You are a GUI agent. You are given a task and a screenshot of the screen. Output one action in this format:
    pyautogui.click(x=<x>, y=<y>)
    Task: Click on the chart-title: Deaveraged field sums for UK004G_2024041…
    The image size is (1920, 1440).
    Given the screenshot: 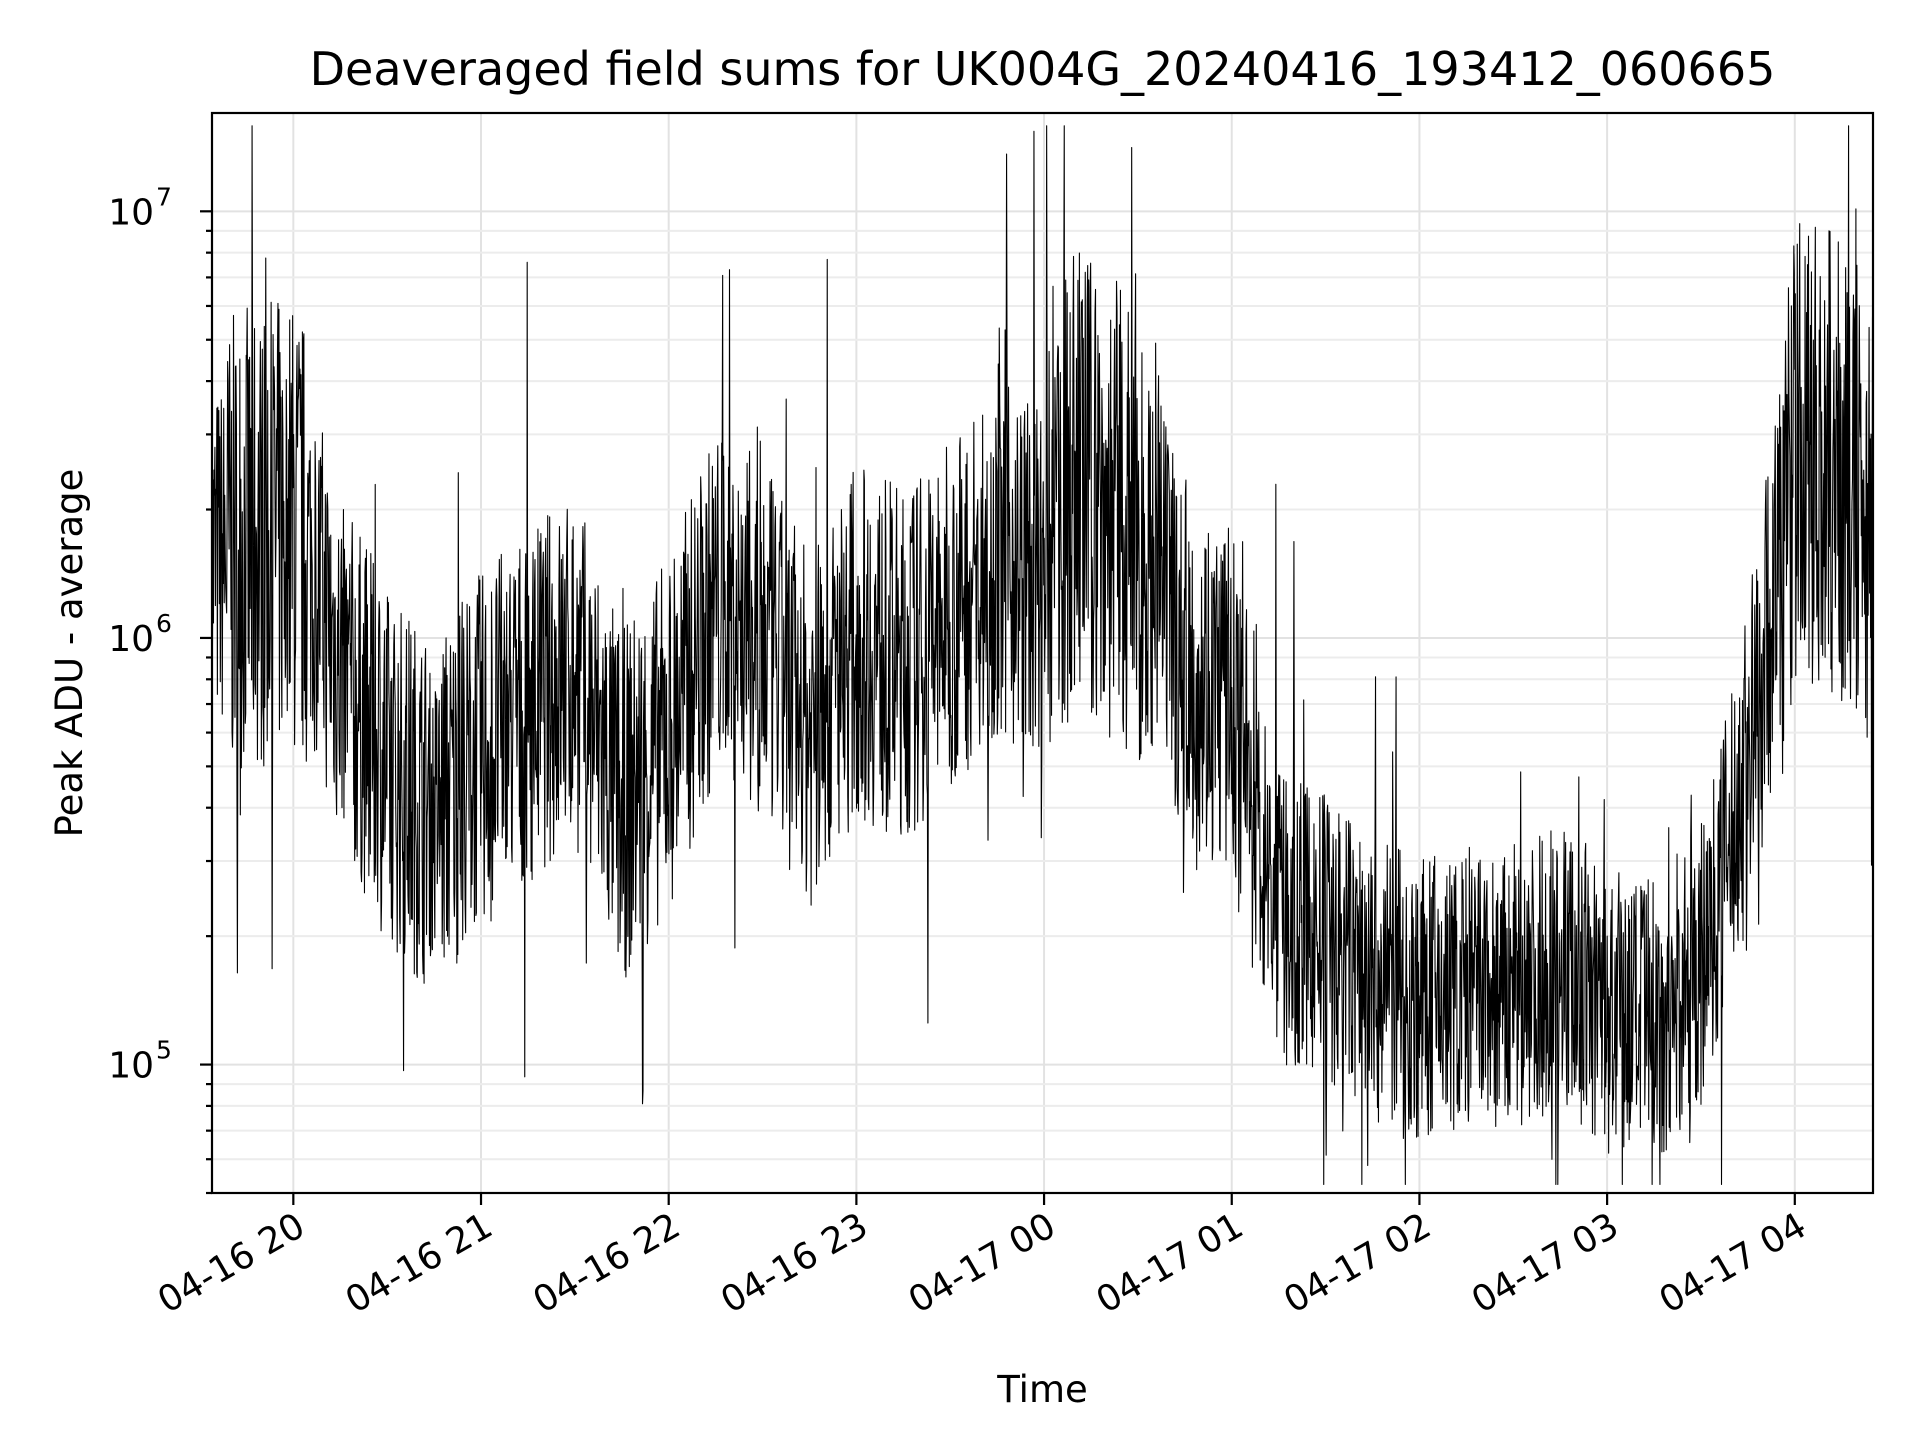 What is the action you would take?
    pyautogui.click(x=1043, y=69)
    